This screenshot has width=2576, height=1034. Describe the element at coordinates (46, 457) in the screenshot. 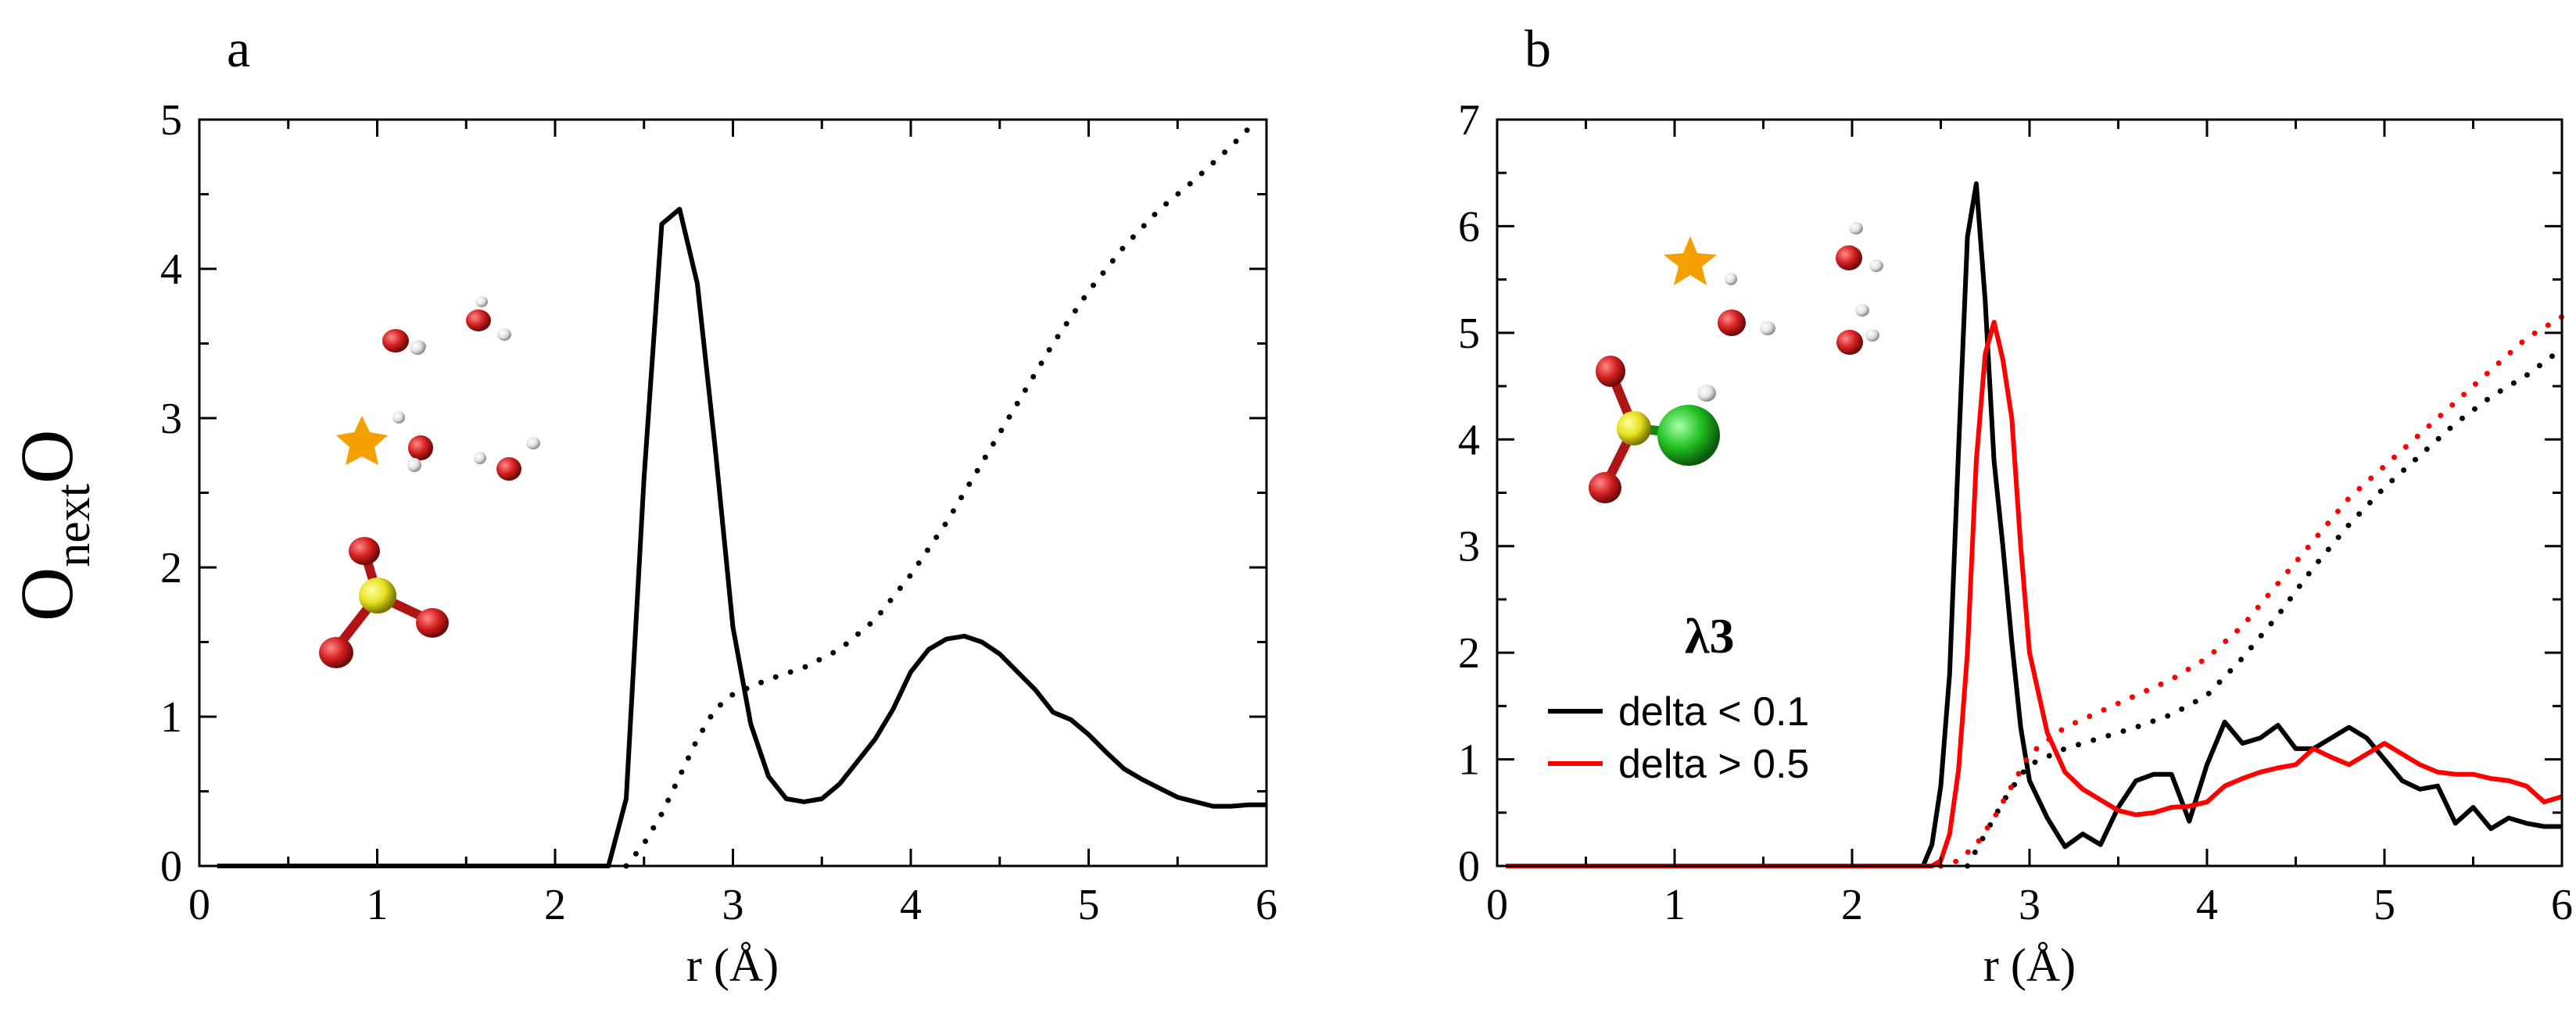

I see `y-axis-title-tail: O` at that location.